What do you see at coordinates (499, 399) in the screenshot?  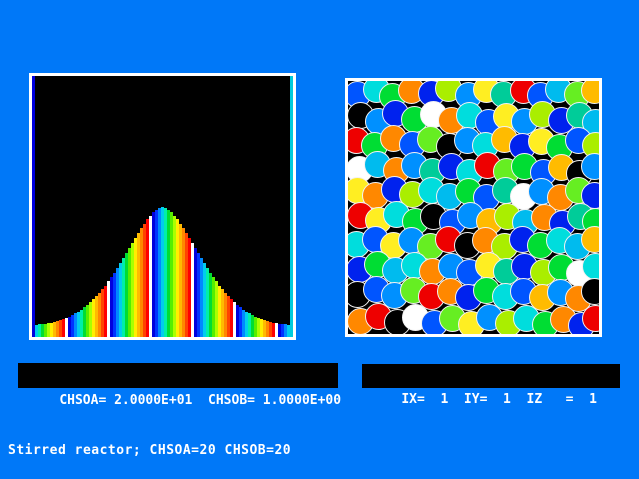 I see `ix-iy-iz-readout-text: IX= 1 IY= 1 IZ = 1` at bounding box center [499, 399].